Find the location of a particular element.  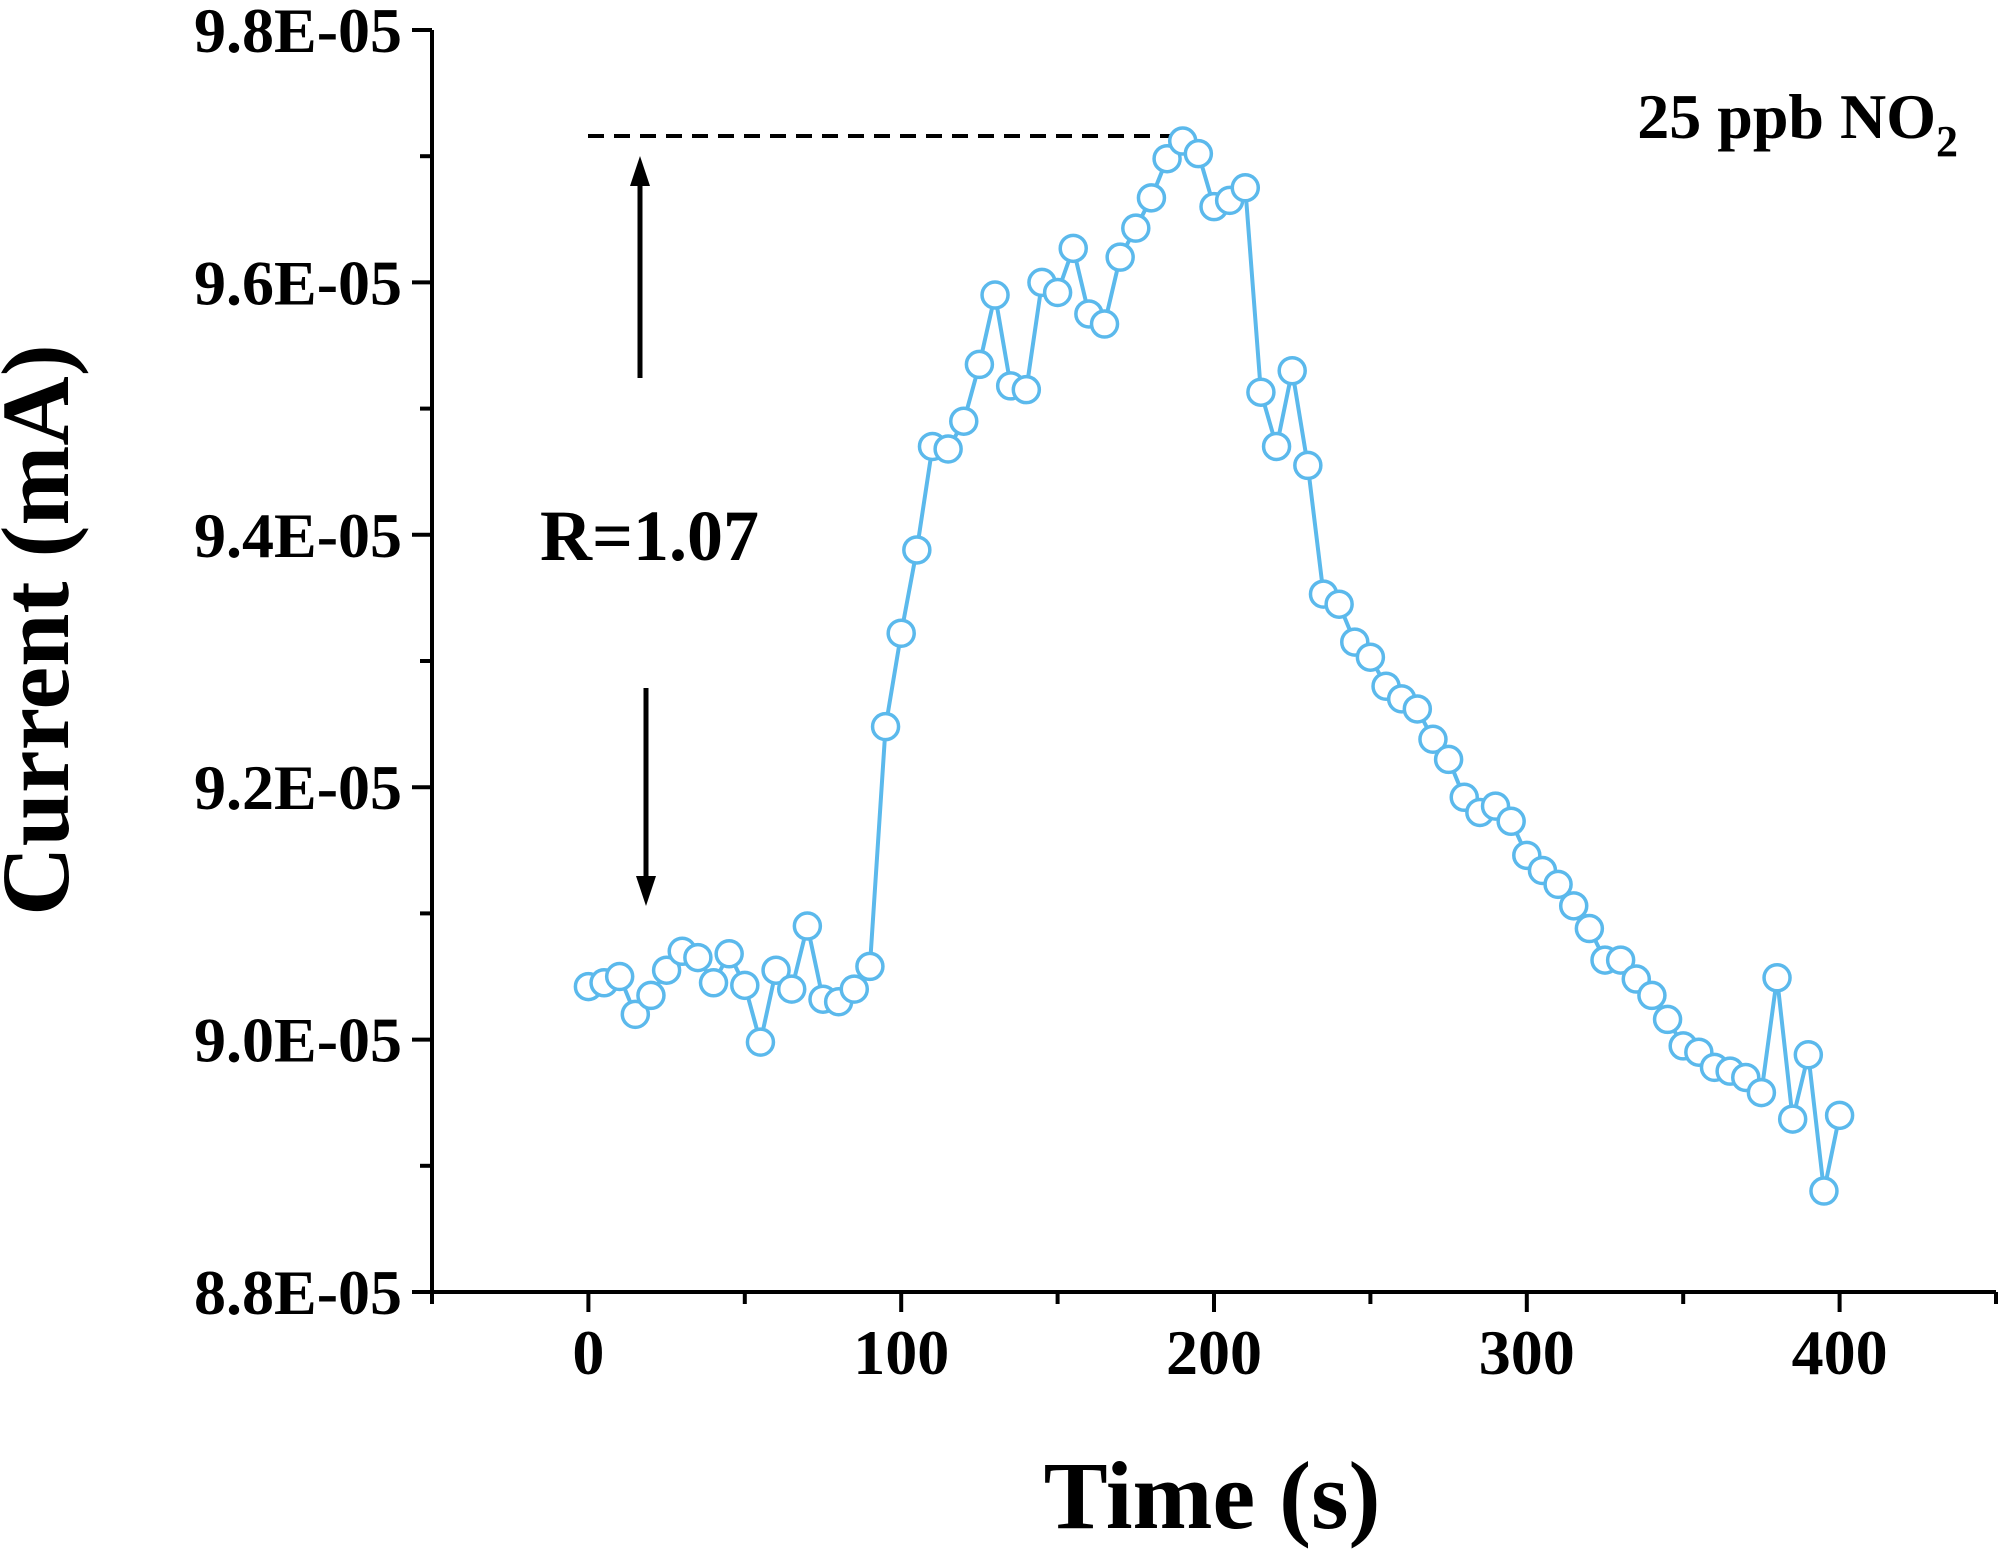

gas-label: 25 ppb NO2 is located at coordinates (1797, 123).